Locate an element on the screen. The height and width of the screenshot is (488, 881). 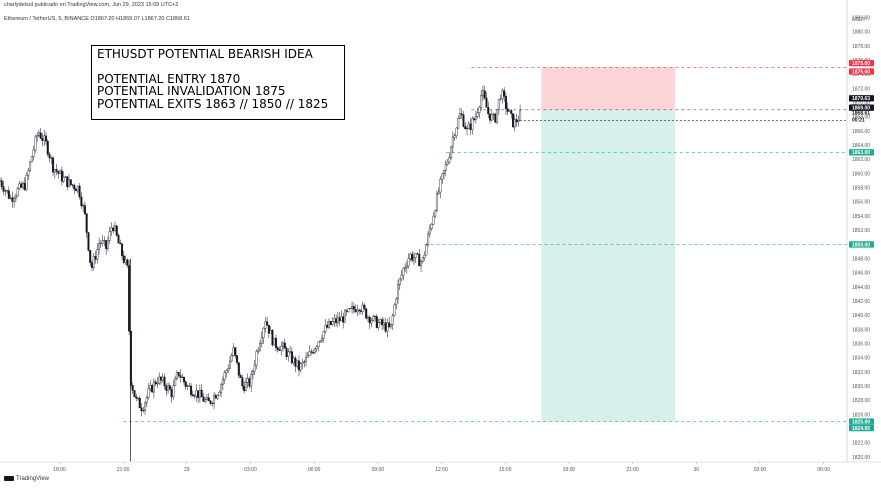
time-tick-label: 15:00 is located at coordinates (505, 470).